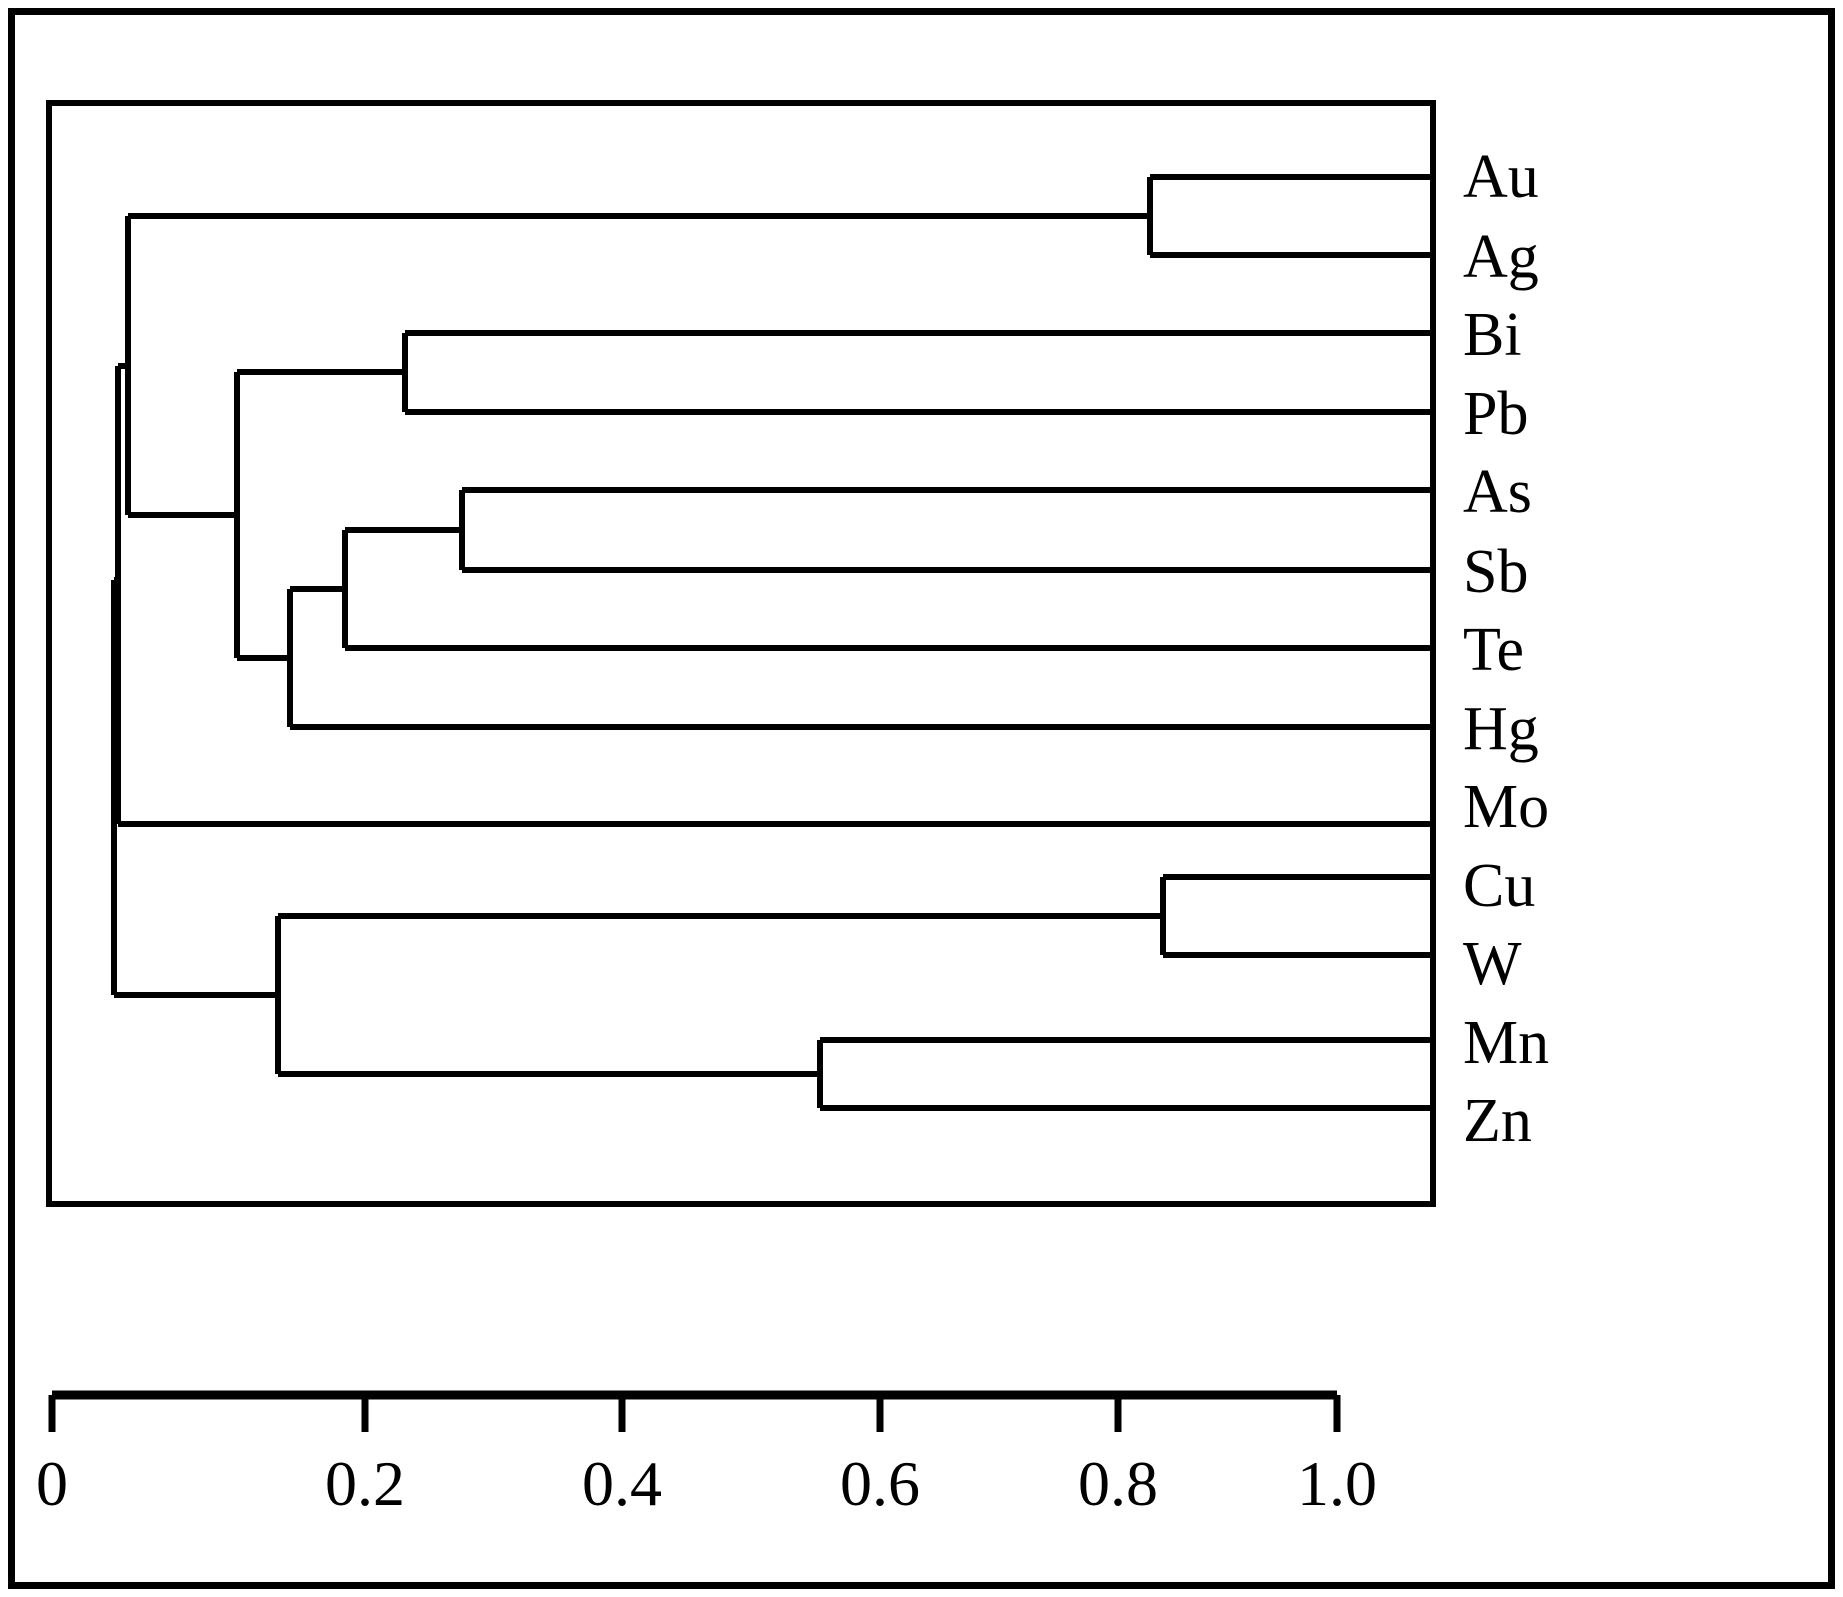  I want to click on leaf-label-w: W, so click(1492, 964).